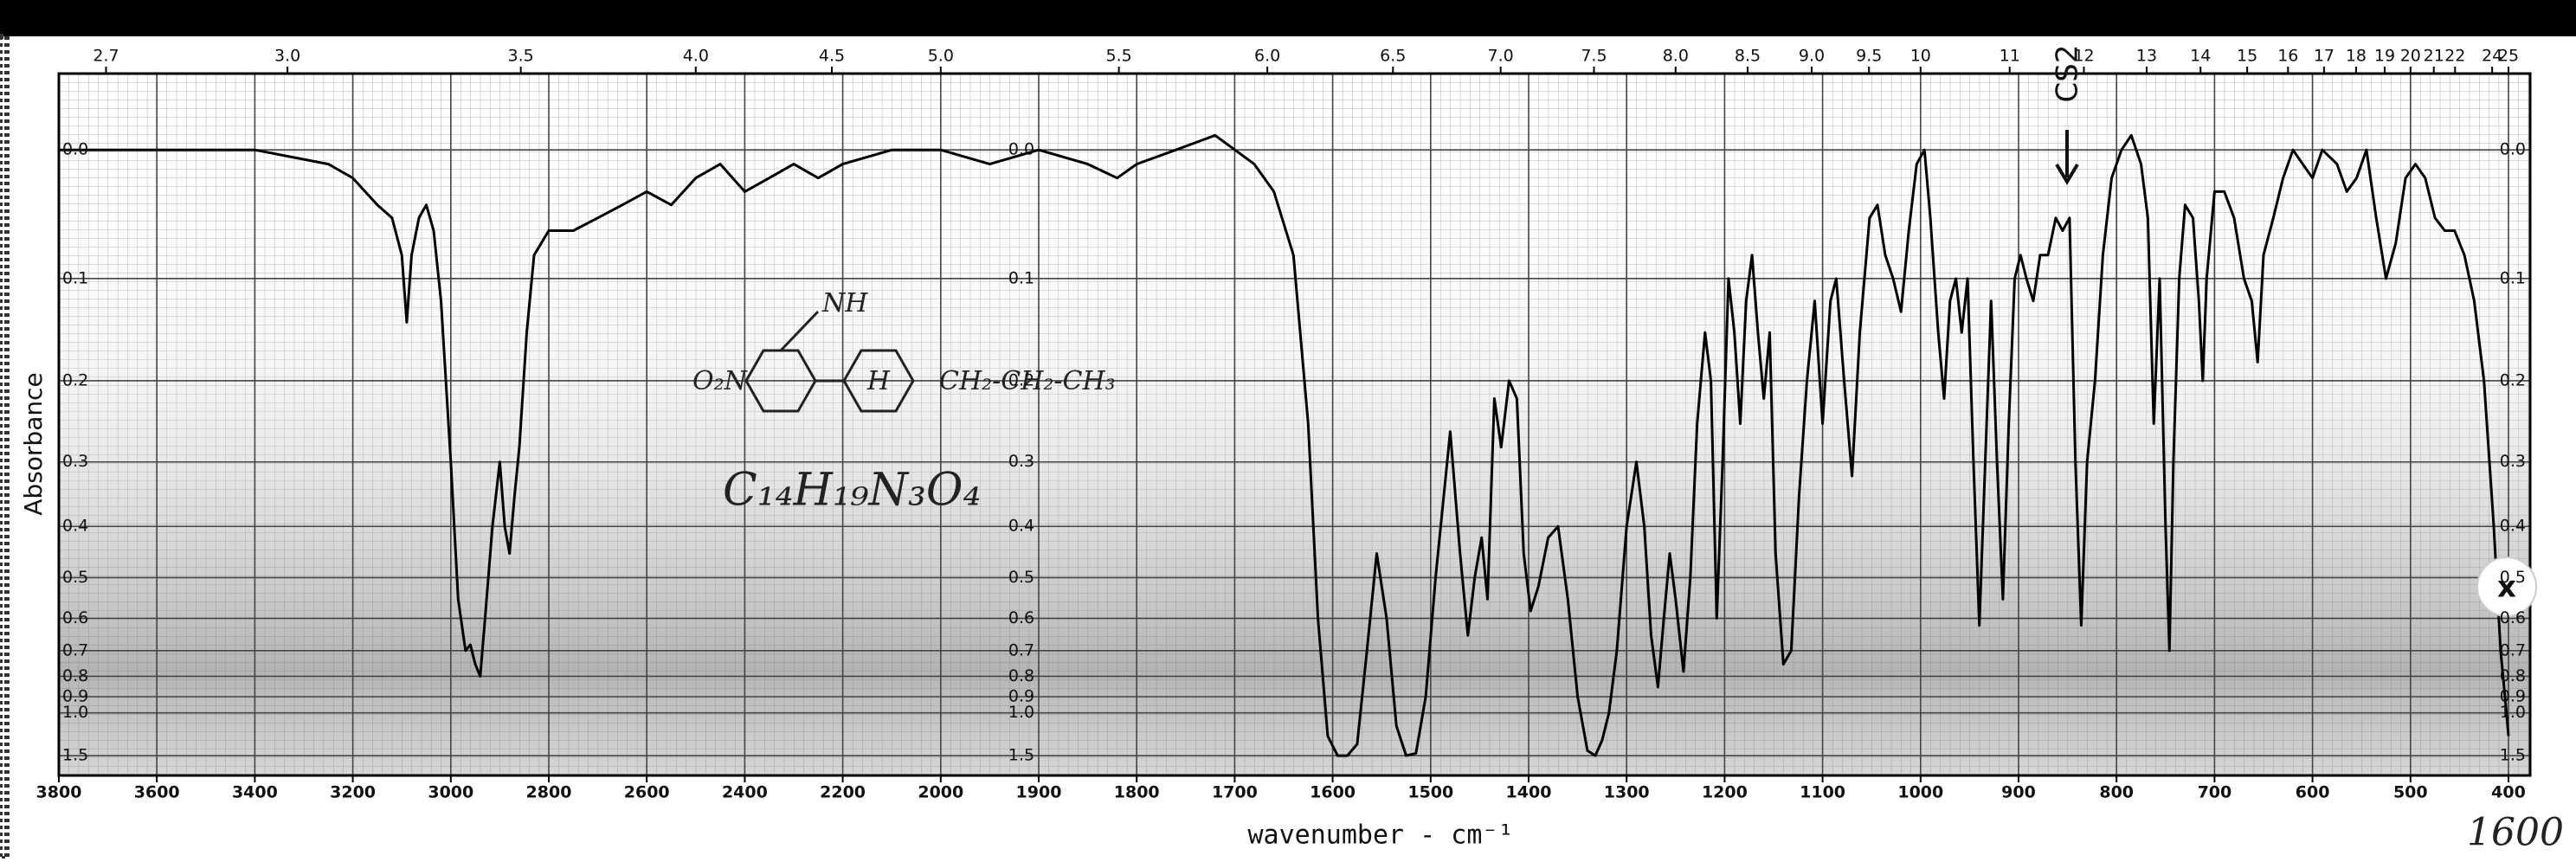 The image size is (2576, 862). I want to click on bond, so click(799, 331).